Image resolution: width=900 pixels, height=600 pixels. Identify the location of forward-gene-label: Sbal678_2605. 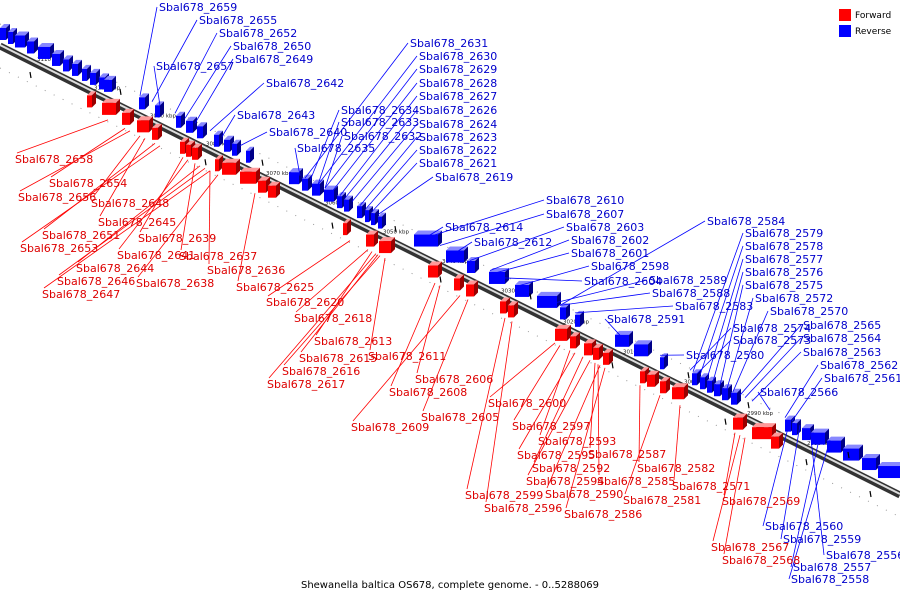
(460, 417).